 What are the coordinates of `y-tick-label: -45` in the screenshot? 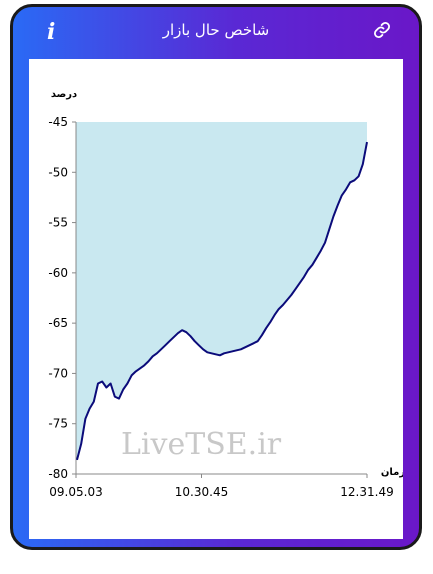 It's located at (58, 122).